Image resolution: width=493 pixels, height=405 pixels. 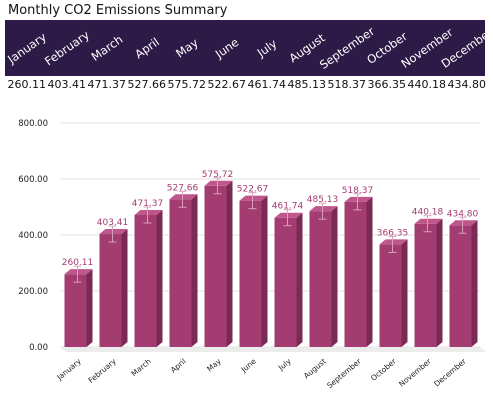 I want to click on x-tick-label: October, so click(x=383, y=369).